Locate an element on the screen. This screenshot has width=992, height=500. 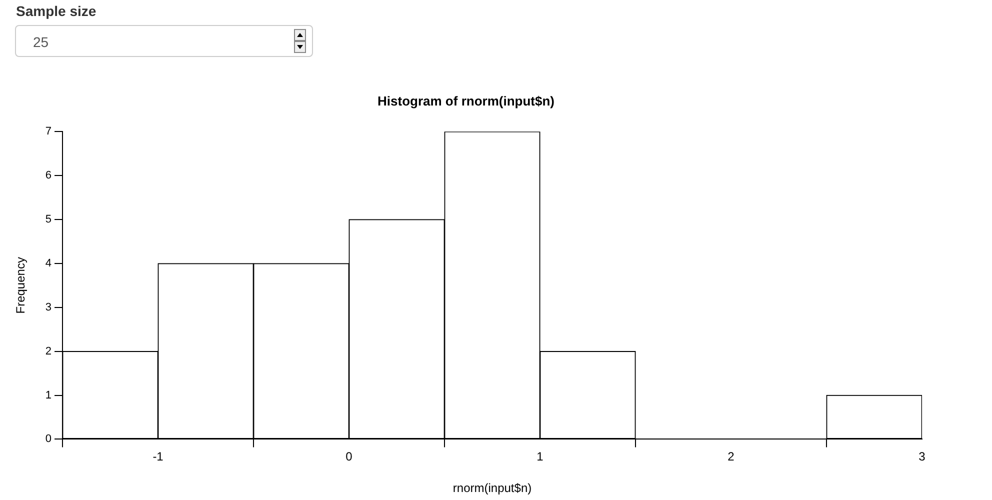
x-tick-label: 0 is located at coordinates (349, 457).